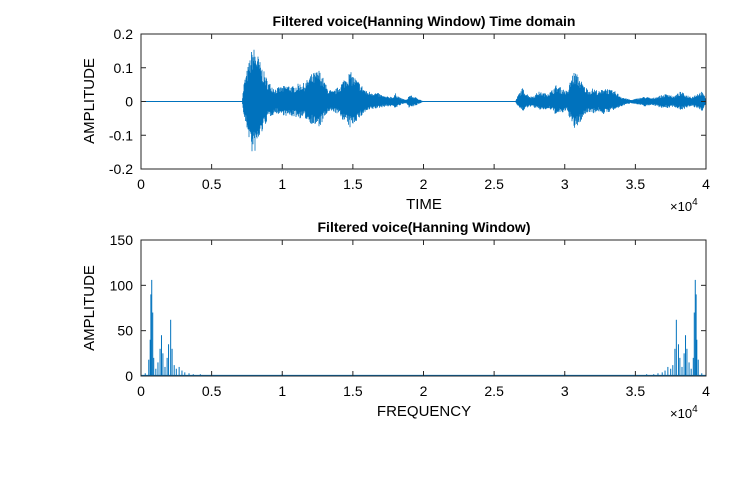 The height and width of the screenshot is (494, 755). Describe the element at coordinates (129, 376) in the screenshot. I see `freq-plot-ytick-label: 0` at that location.